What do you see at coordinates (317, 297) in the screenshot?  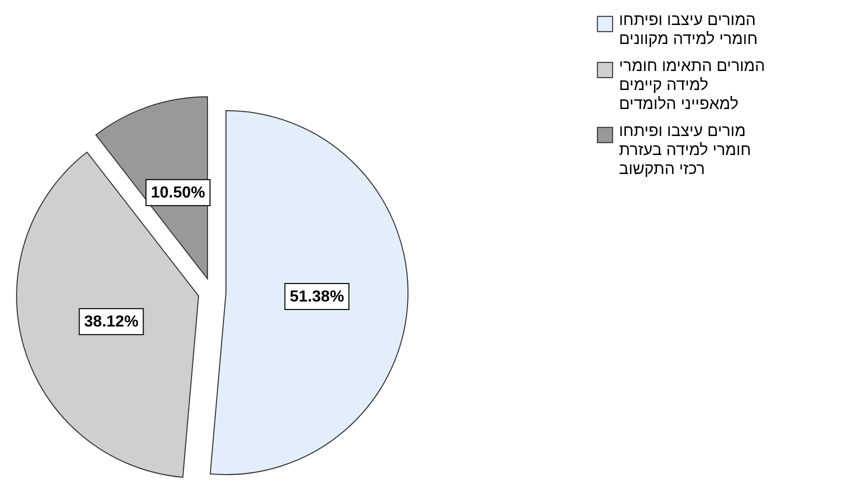 I see `data-label: 51.38%` at bounding box center [317, 297].